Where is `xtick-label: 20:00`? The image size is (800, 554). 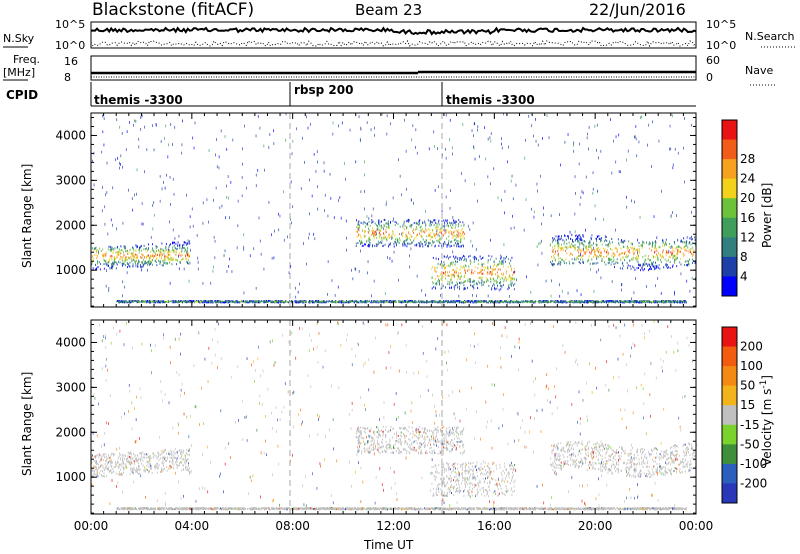 xtick-label: 20:00 is located at coordinates (595, 526).